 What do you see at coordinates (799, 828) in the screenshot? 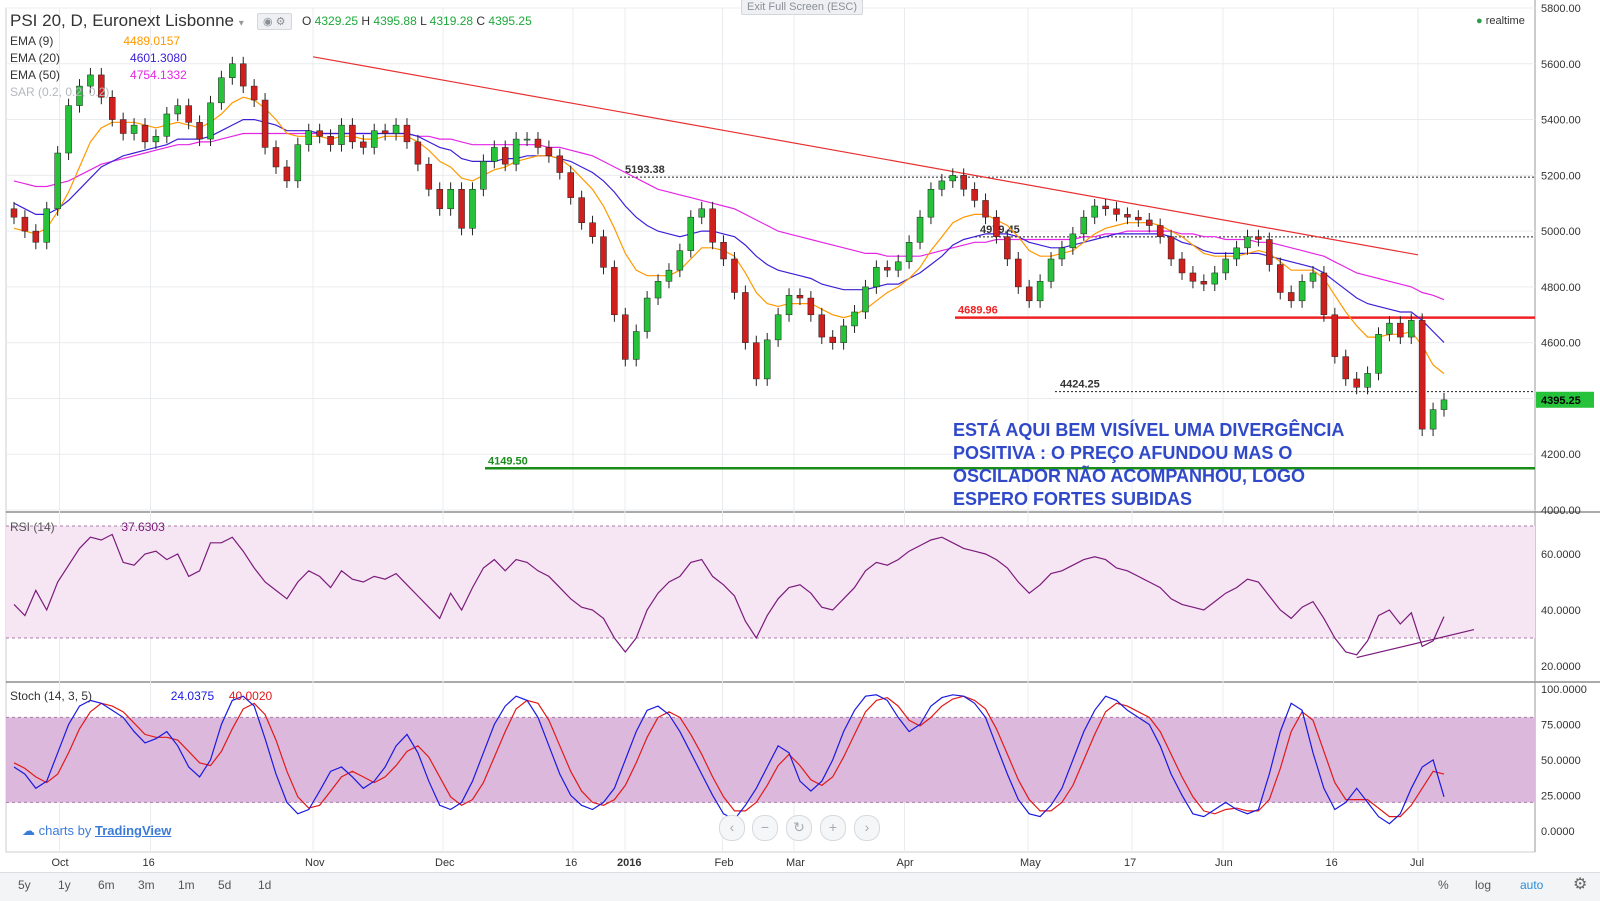
I see `reset-icon: ↻` at bounding box center [799, 828].